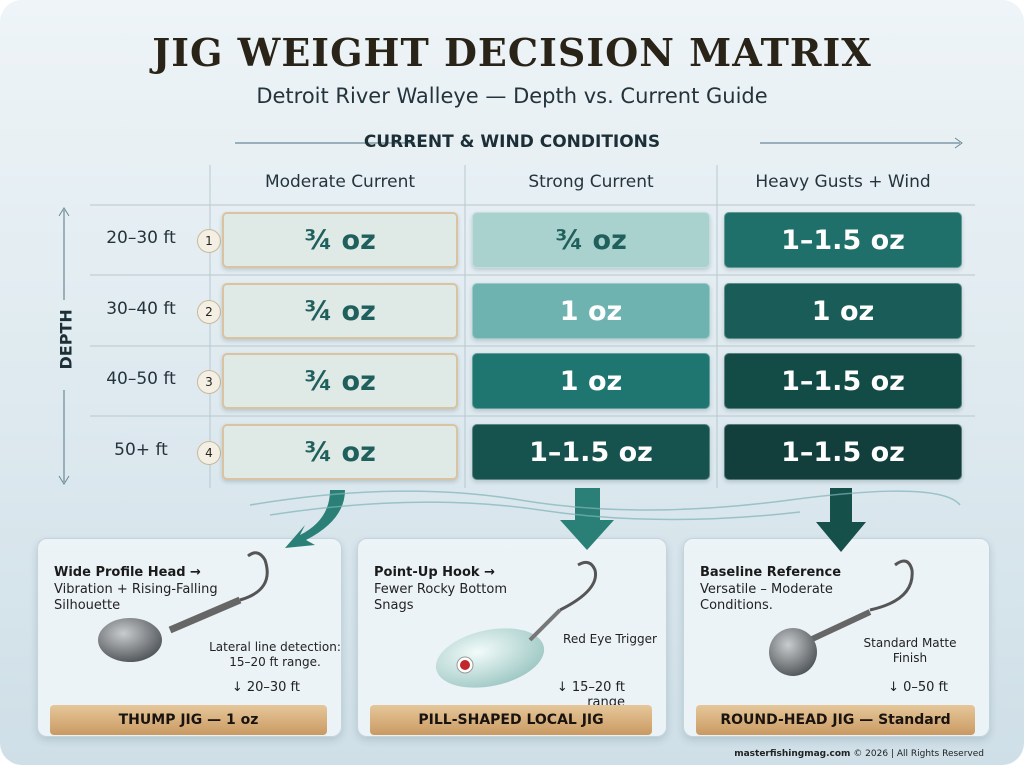 This screenshot has width=1024, height=765. Describe the element at coordinates (766, 597) in the screenshot. I see `card-callout-text: Versatile – Moderate Conditions.` at that location.